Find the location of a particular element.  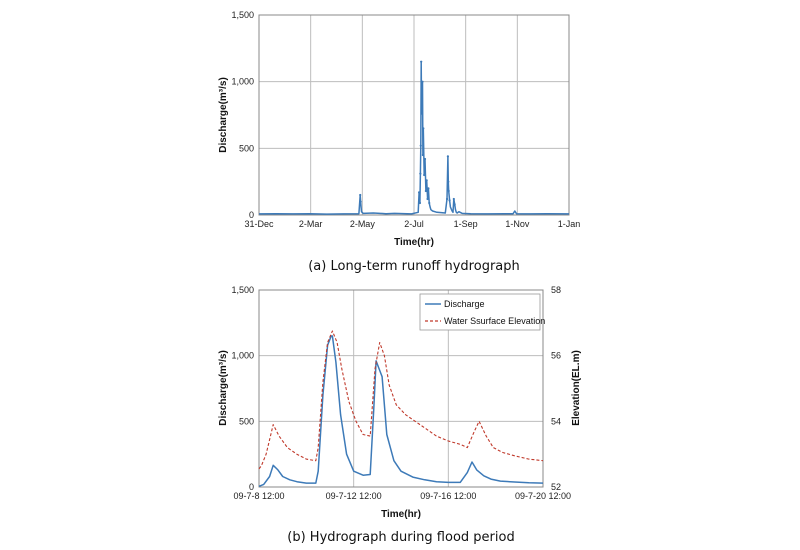

legend-label-elevation: Water Ssurface Elevation is located at coordinates (494, 321).